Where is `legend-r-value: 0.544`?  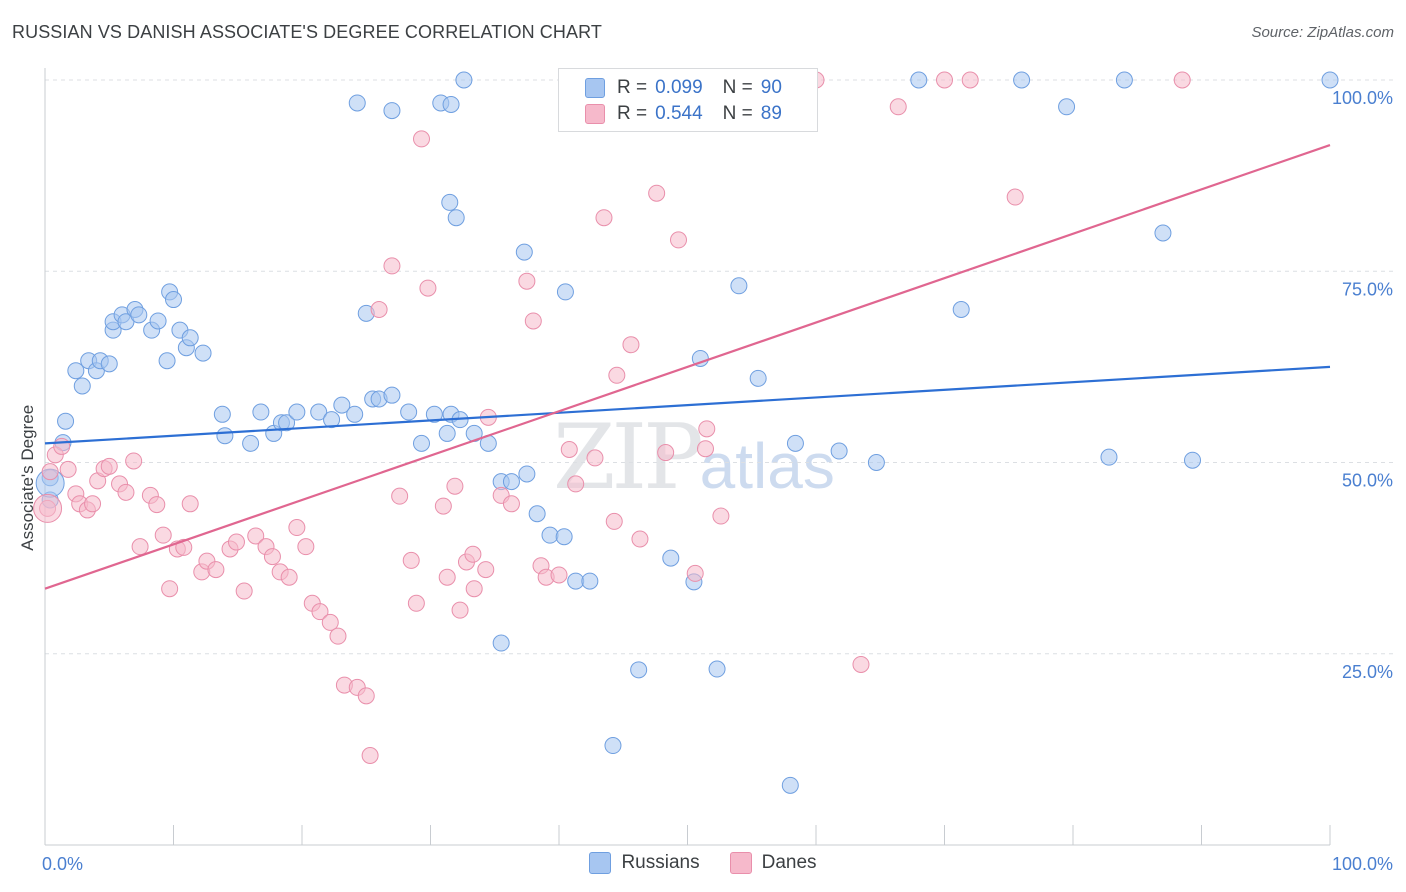 legend-r-value: 0.544 is located at coordinates (679, 113).